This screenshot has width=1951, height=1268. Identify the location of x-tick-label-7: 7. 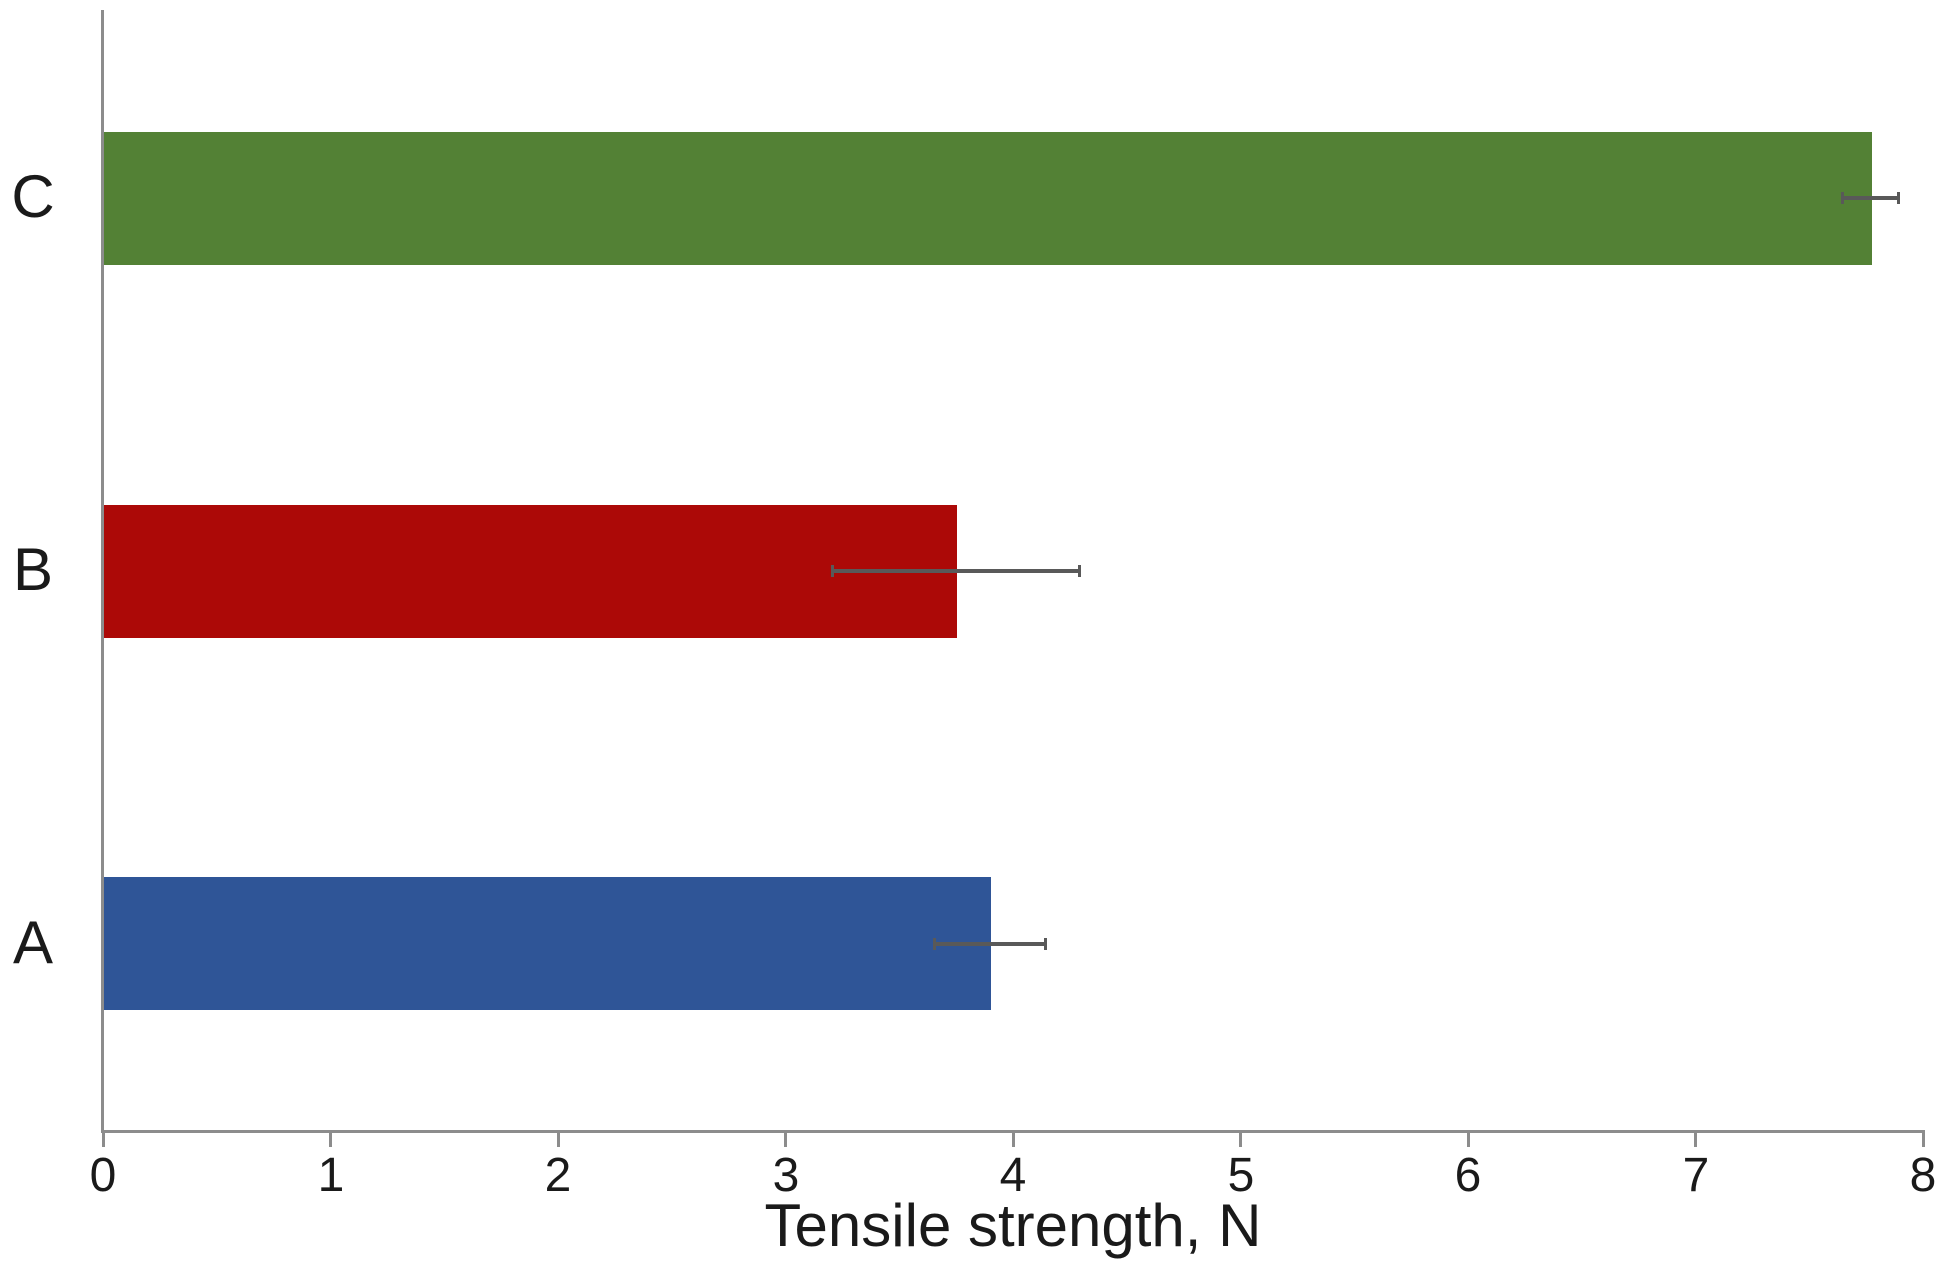
(1696, 1175).